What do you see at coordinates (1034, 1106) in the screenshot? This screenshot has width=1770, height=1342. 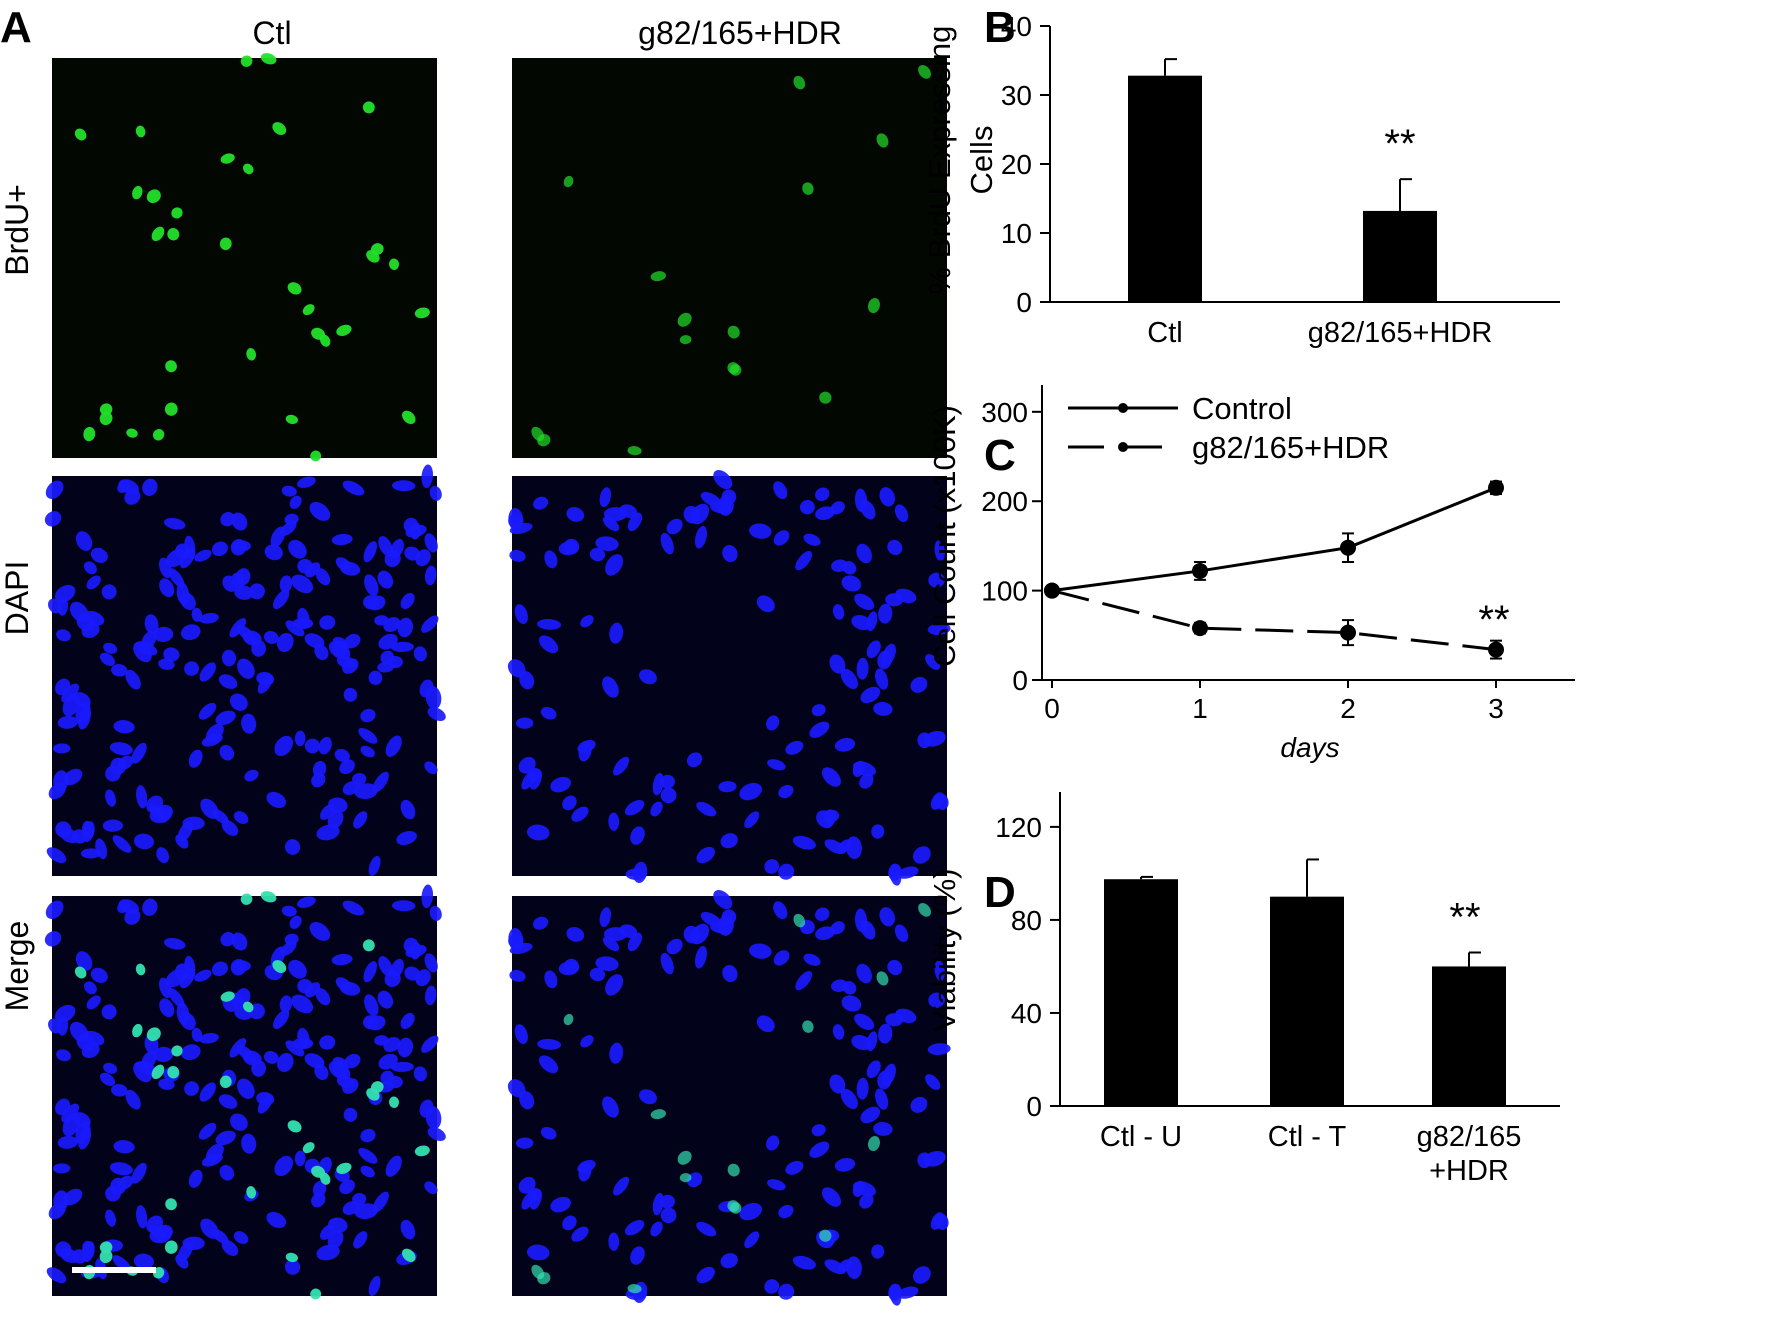 I see `y-tick-label: 0` at bounding box center [1034, 1106].